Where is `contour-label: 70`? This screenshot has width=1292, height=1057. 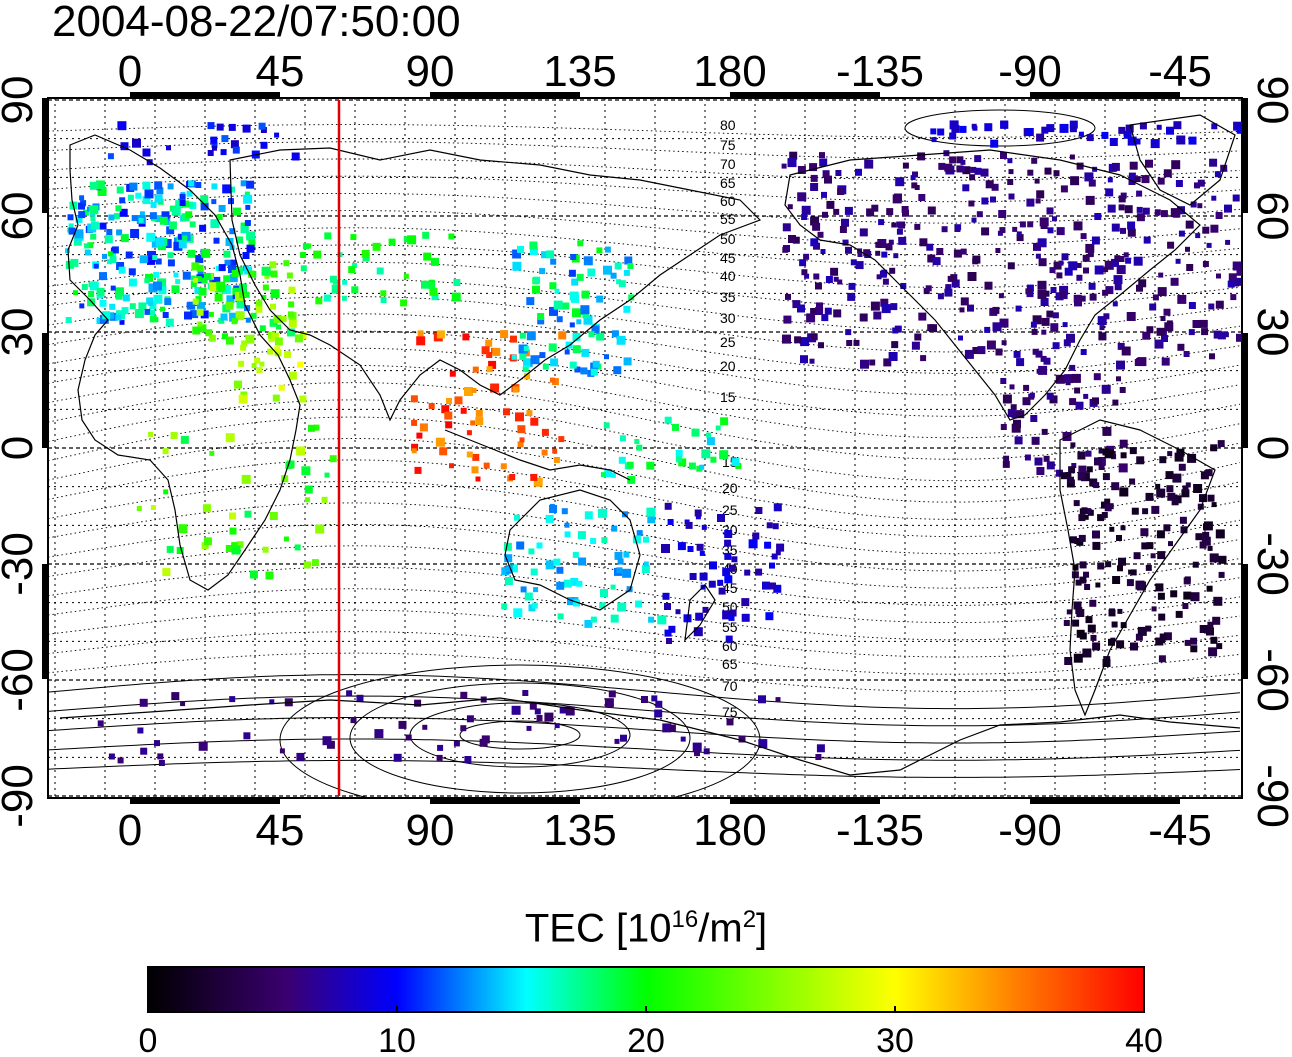 contour-label: 70 is located at coordinates (728, 164).